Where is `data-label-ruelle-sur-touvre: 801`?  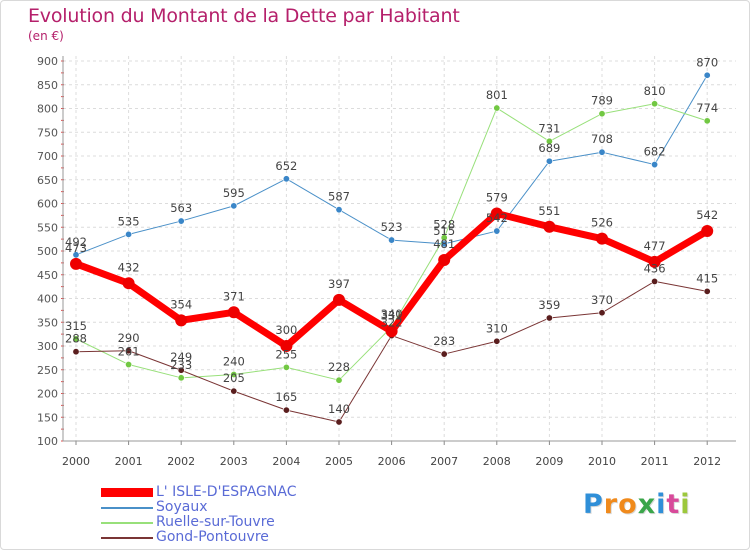 data-label-ruelle-sur-touvre: 801 is located at coordinates (497, 95).